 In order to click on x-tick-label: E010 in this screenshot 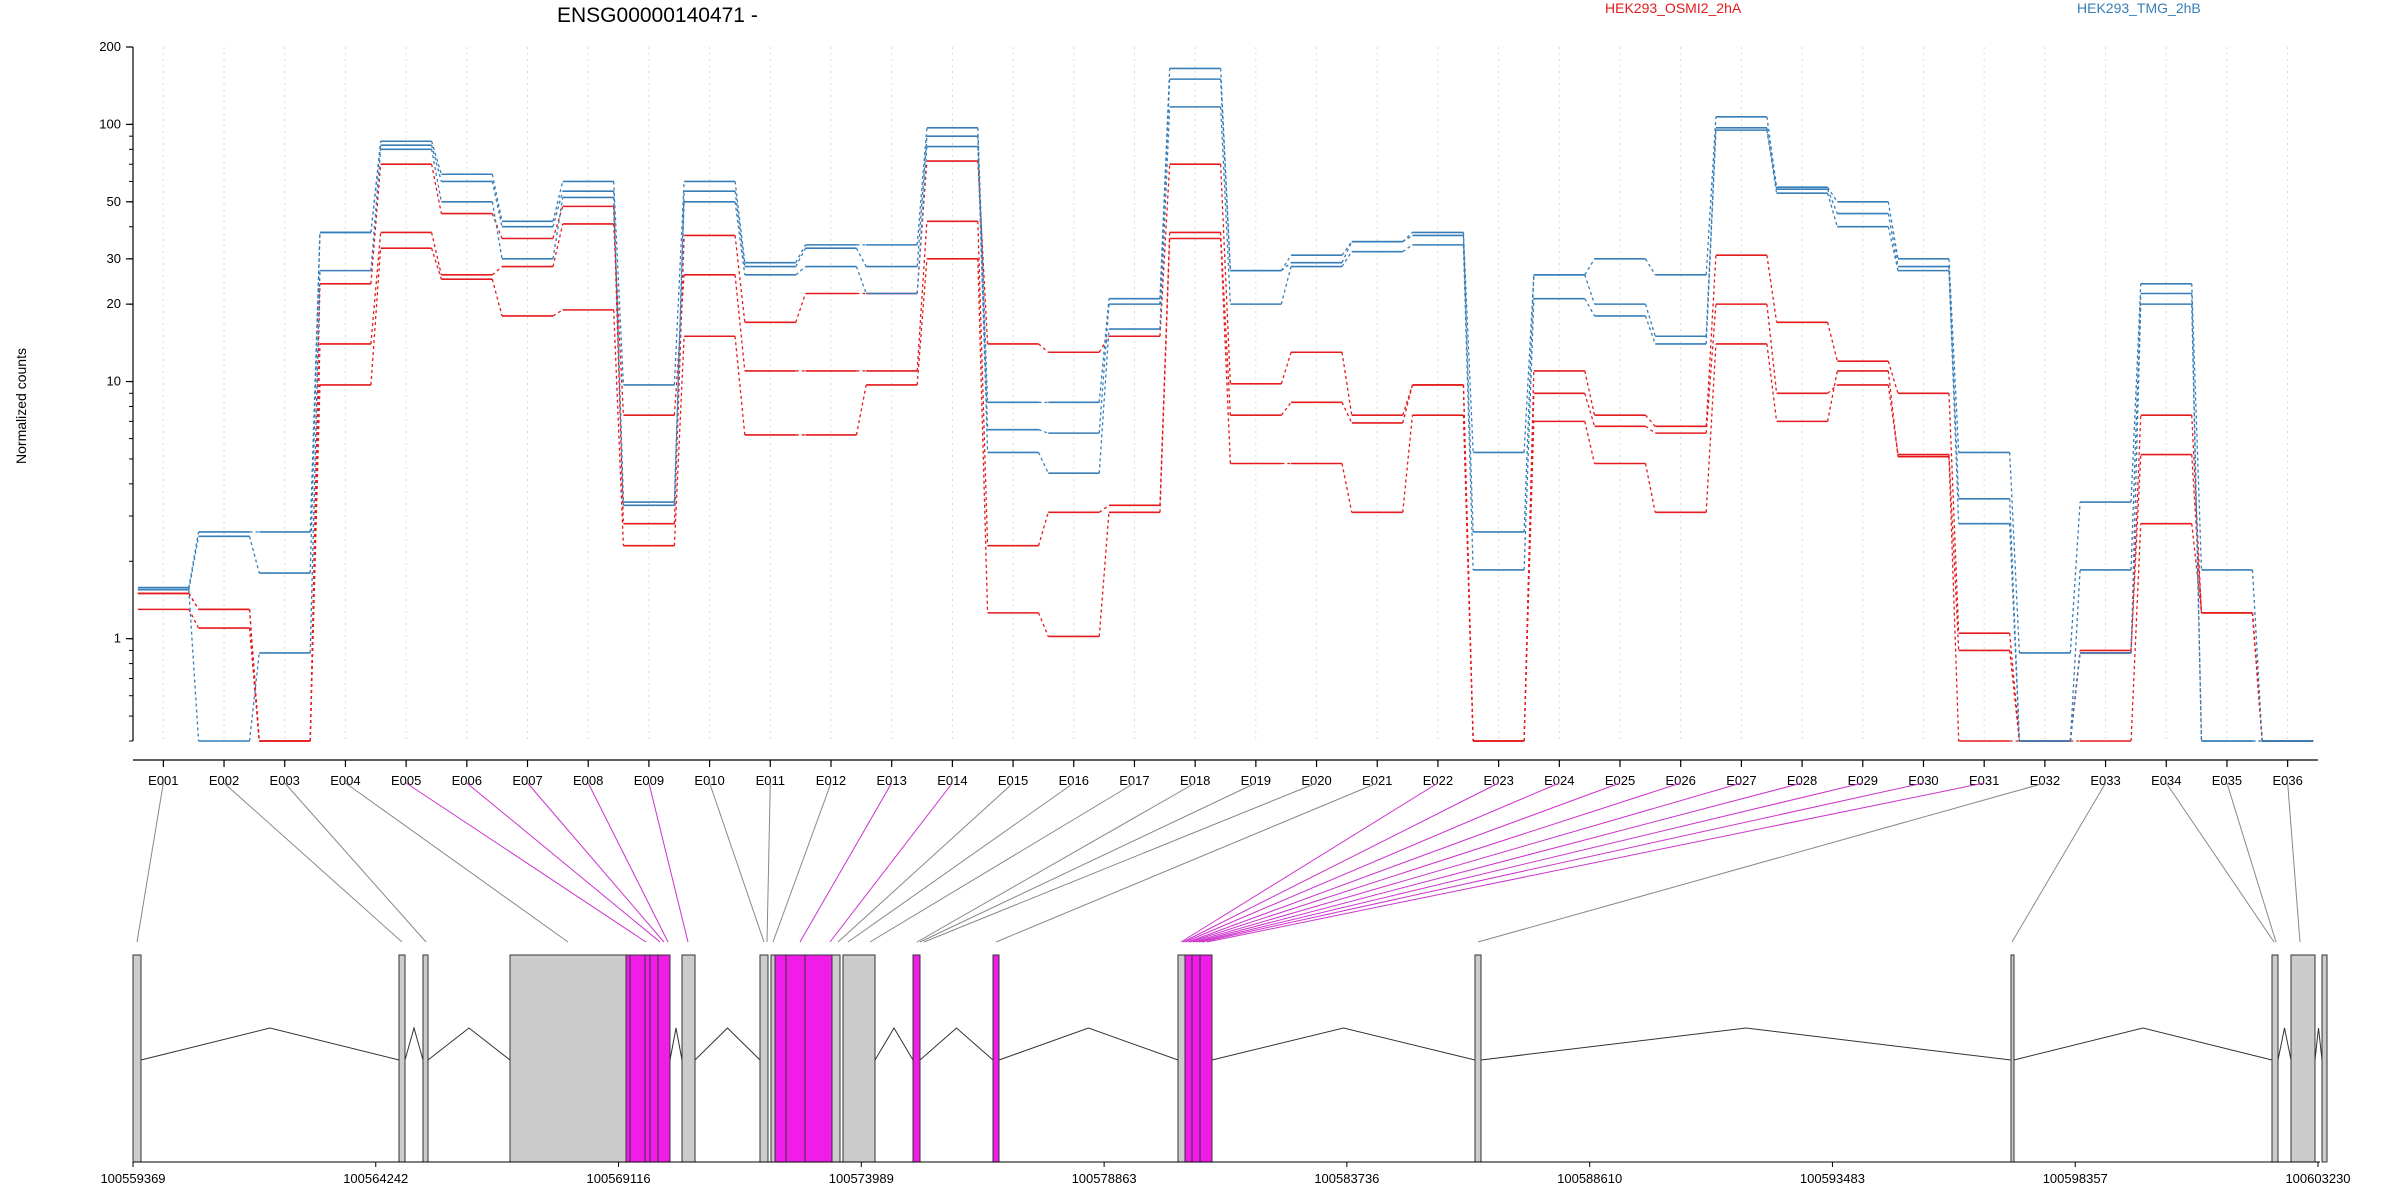, I will do `click(709, 780)`.